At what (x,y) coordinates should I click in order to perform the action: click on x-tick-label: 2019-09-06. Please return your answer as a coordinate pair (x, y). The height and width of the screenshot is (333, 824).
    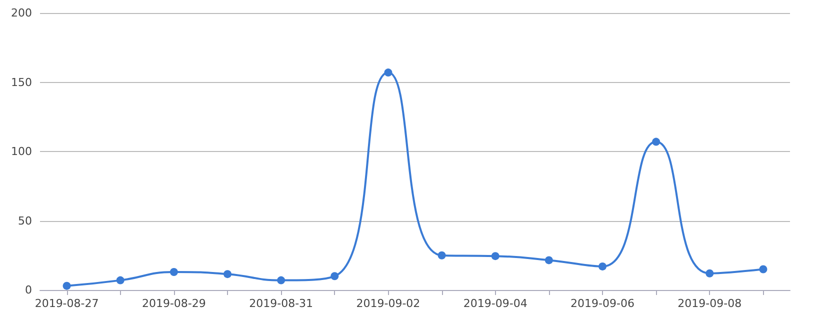
    Looking at the image, I should click on (602, 303).